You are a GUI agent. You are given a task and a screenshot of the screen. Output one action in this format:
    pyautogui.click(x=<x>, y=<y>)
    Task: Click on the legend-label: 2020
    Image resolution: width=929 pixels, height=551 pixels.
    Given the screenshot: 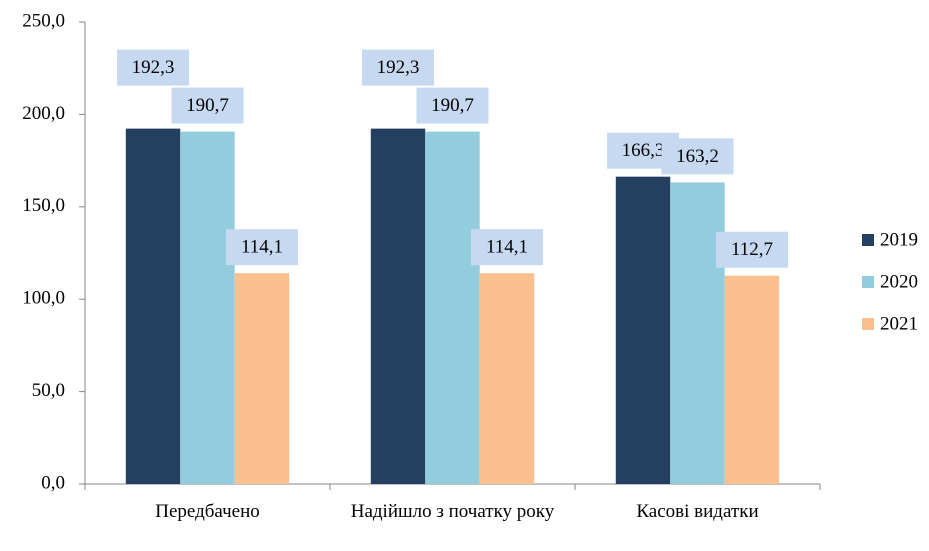 What is the action you would take?
    pyautogui.click(x=899, y=281)
    